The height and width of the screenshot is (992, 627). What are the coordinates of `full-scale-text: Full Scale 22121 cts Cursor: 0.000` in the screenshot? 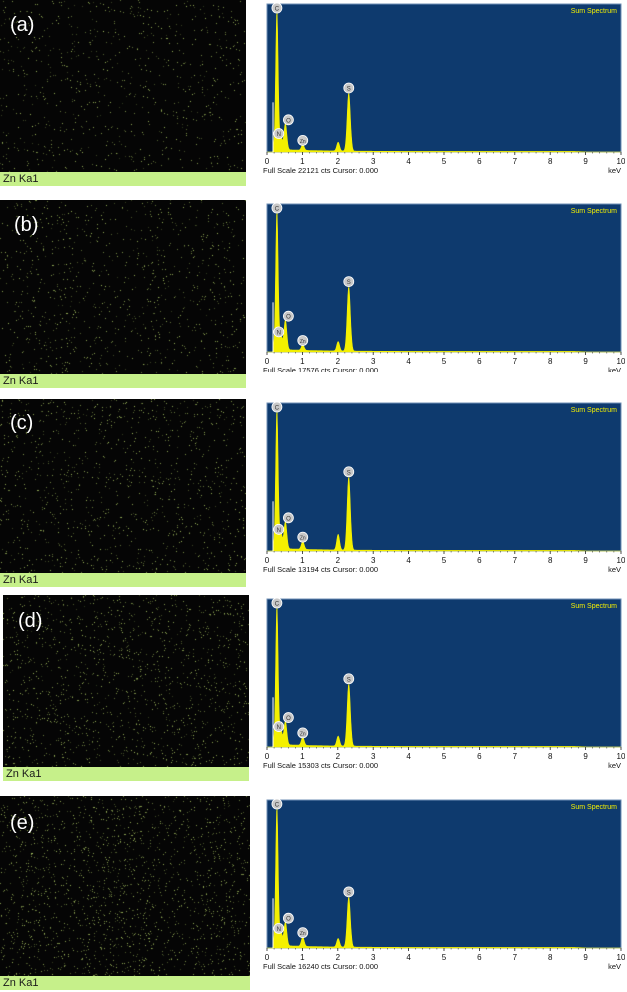 It's located at (320, 170).